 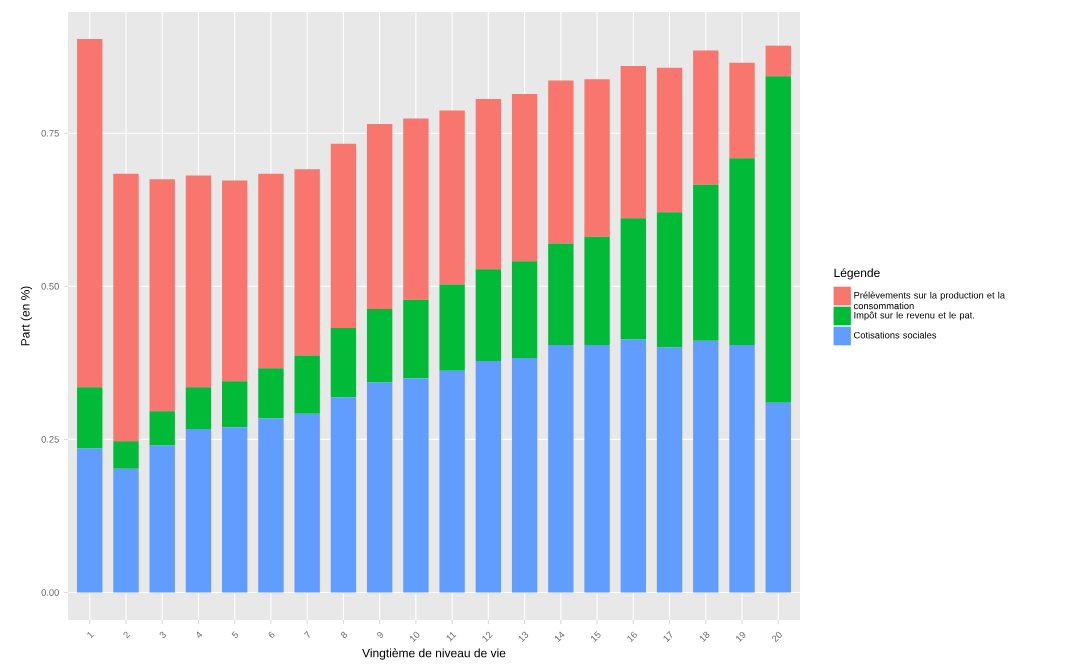 I want to click on x-tick-label: 1, so click(x=90, y=635).